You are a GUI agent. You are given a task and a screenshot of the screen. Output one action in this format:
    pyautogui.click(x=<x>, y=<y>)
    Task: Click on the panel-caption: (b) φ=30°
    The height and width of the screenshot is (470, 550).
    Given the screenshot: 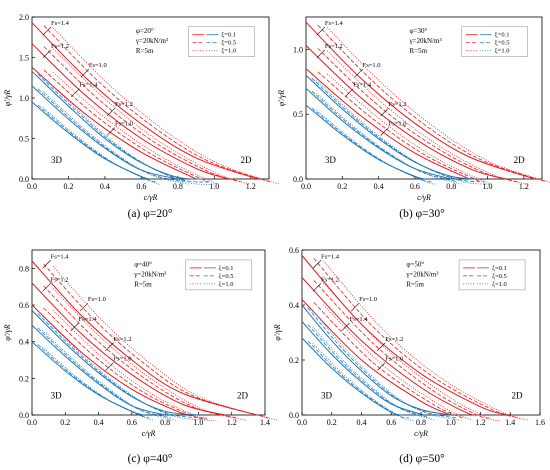 What is the action you would take?
    pyautogui.click(x=422, y=214)
    